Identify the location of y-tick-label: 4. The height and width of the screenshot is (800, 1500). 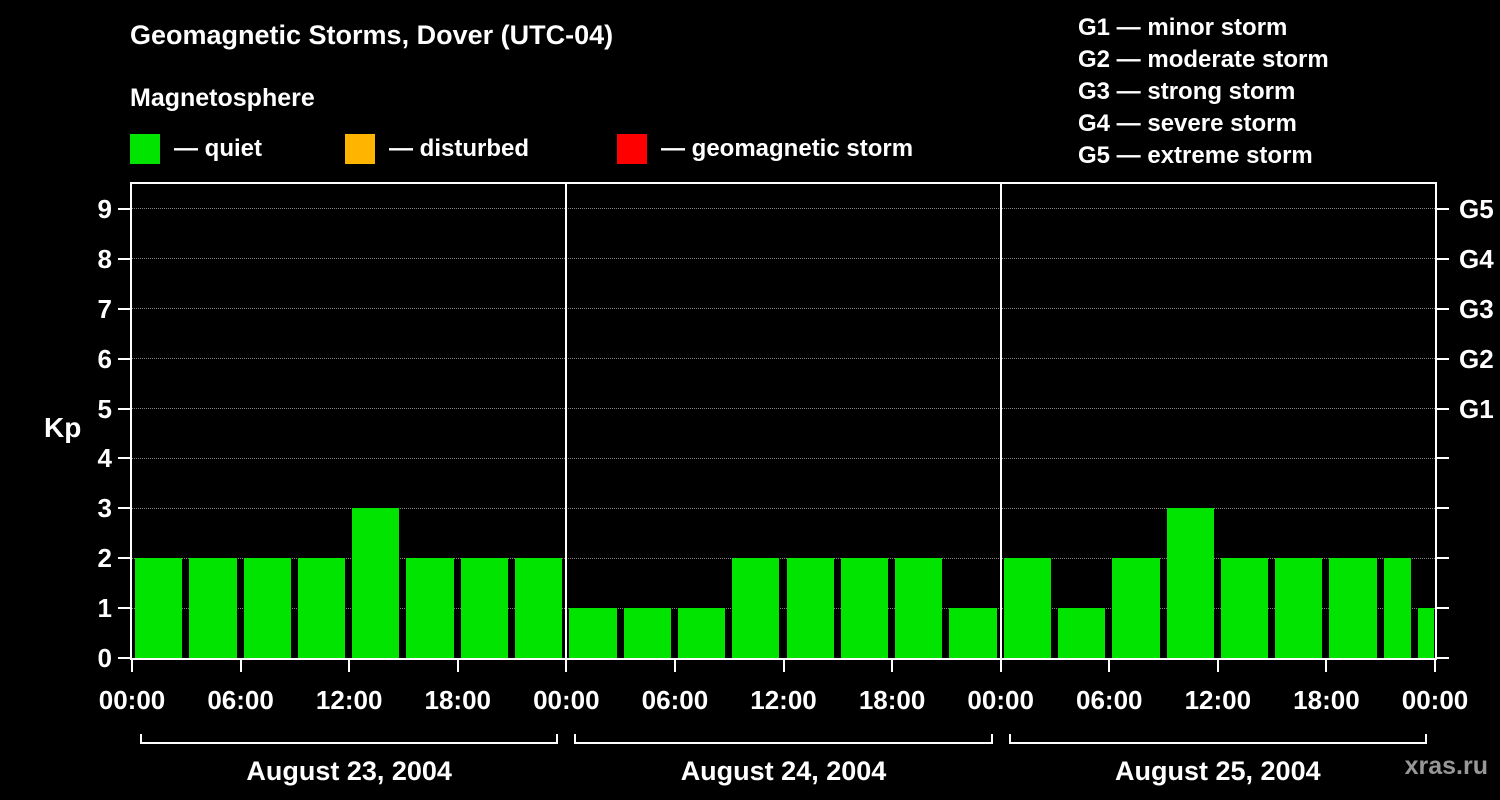
(104, 458).